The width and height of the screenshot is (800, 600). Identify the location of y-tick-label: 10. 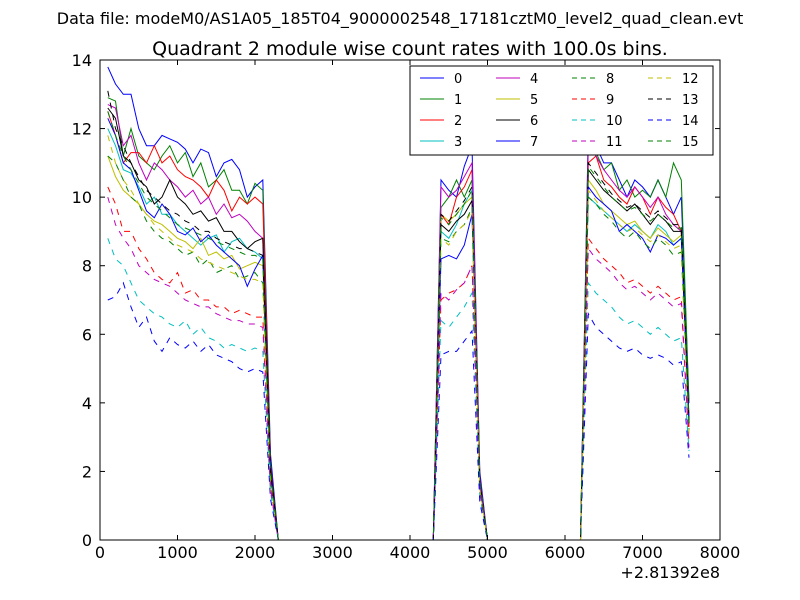
(82, 197).